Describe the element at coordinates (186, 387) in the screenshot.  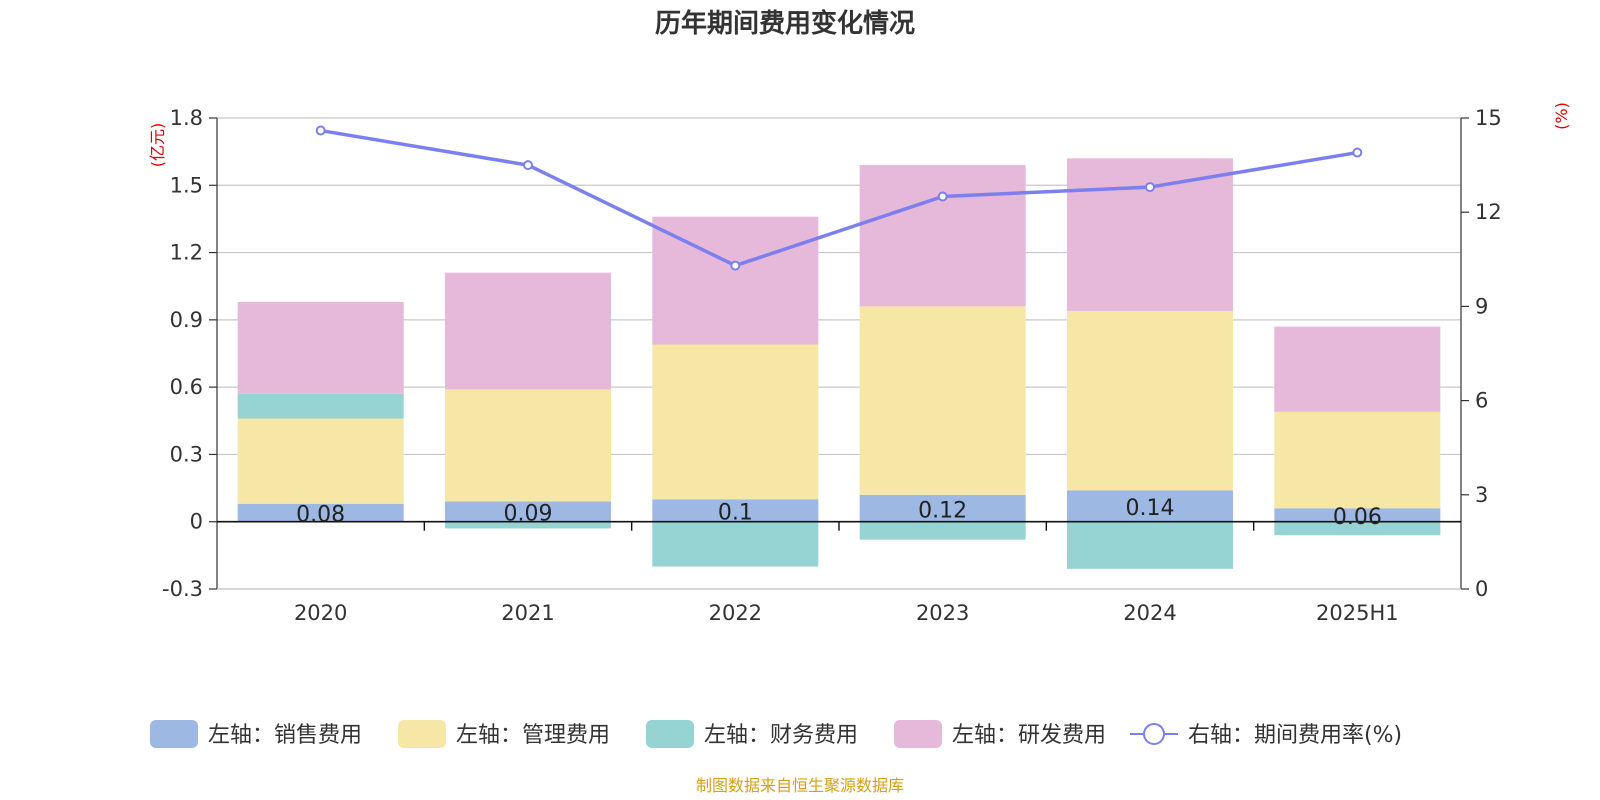
I see `left-axis-tick-label: 0.6` at that location.